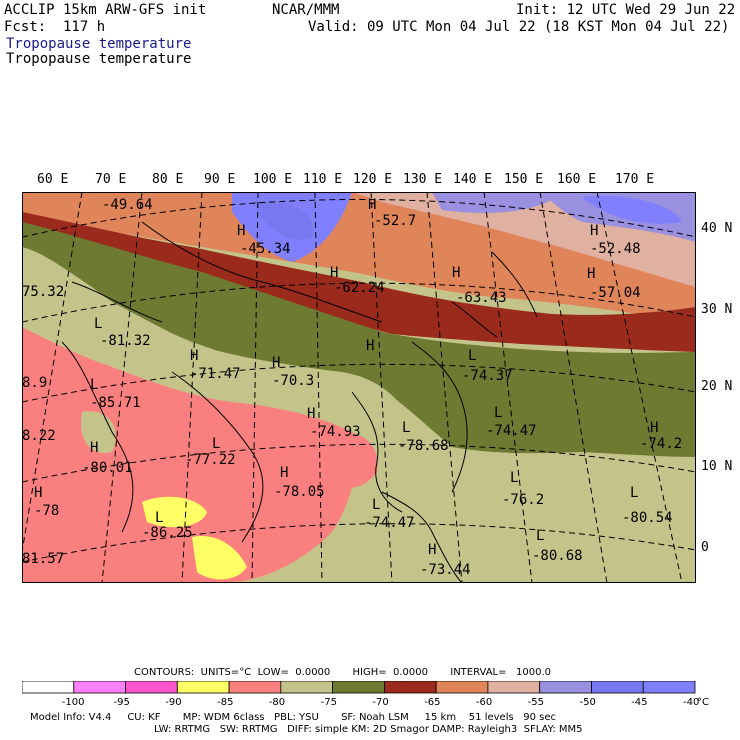 The width and height of the screenshot is (740, 740). Describe the element at coordinates (487, 376) in the screenshot. I see `extremum-label: -74.37` at that location.